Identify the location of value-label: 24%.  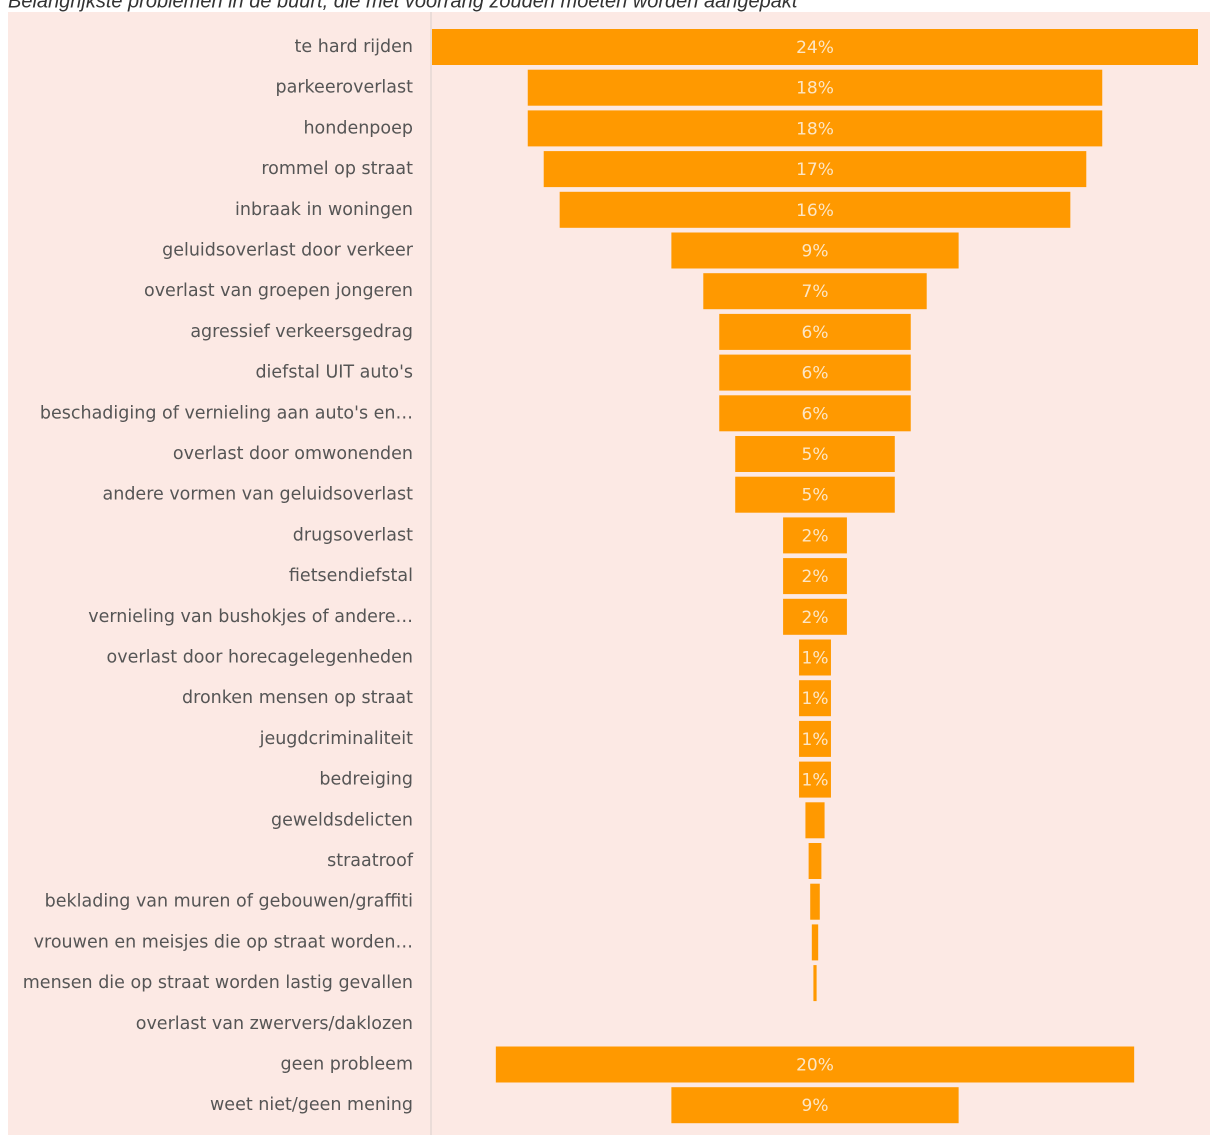
(815, 48).